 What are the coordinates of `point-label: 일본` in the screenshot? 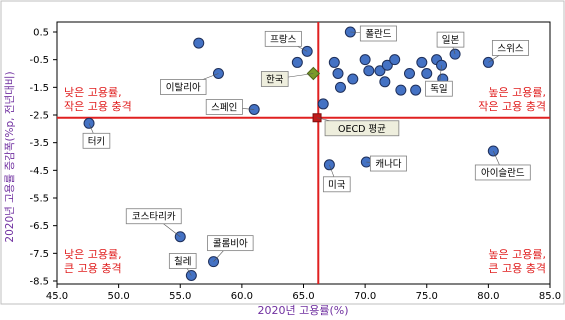 It's located at (451, 40).